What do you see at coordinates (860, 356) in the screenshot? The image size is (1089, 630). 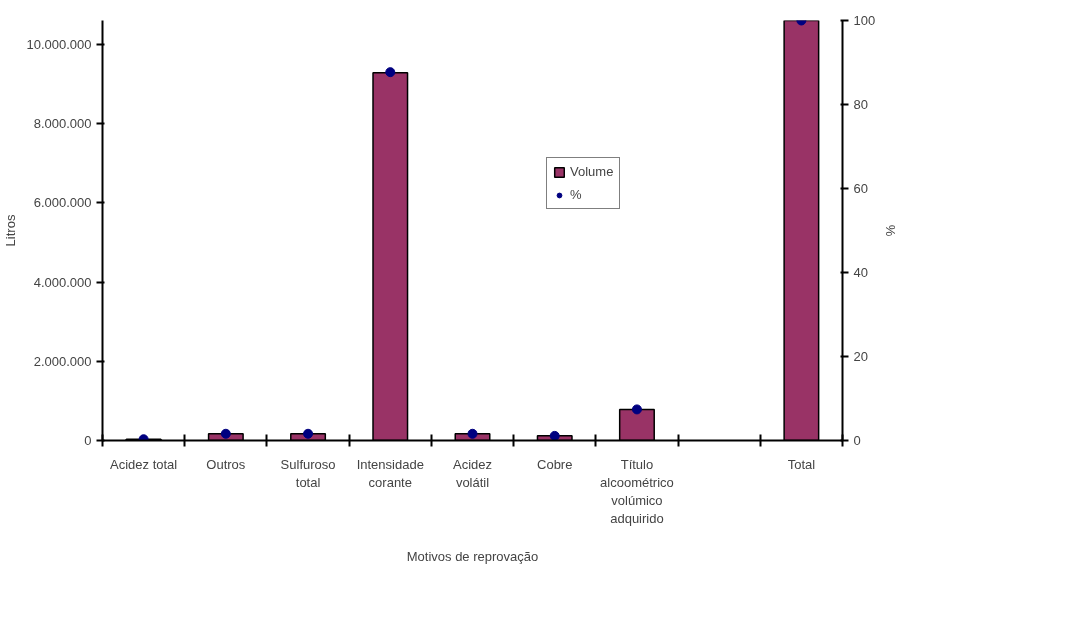 I see `y2-tick-label: 20` at bounding box center [860, 356].